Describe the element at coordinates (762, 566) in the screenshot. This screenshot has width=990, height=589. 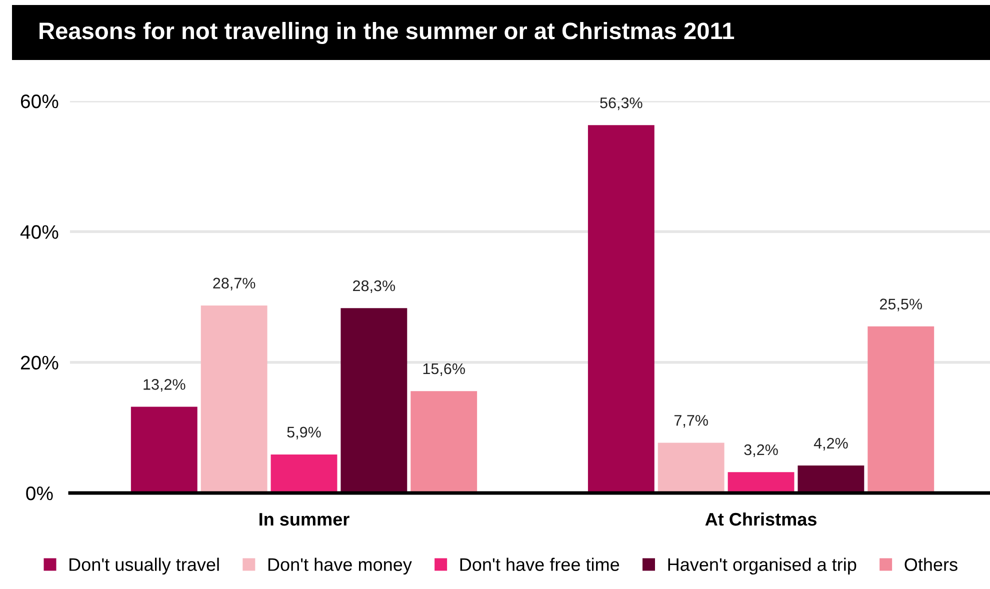
I see `legend-label: Haven't organised a trip` at that location.